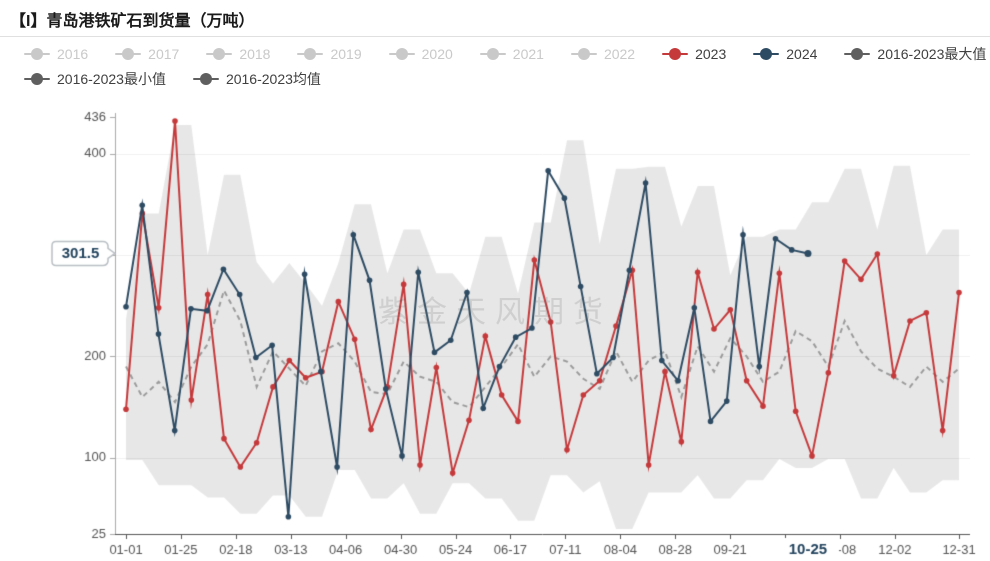  Describe the element at coordinates (932, 53) in the screenshot. I see `legend-label: 2016-2023最大值` at that location.